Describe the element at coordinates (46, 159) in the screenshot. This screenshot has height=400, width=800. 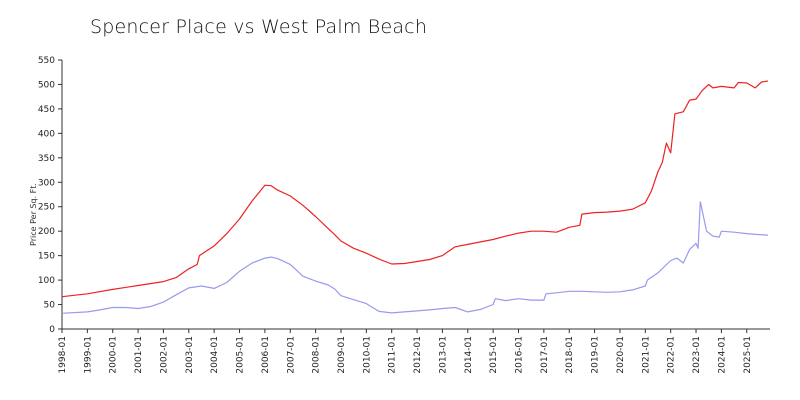
I see `y-tick-label: 350` at that location.